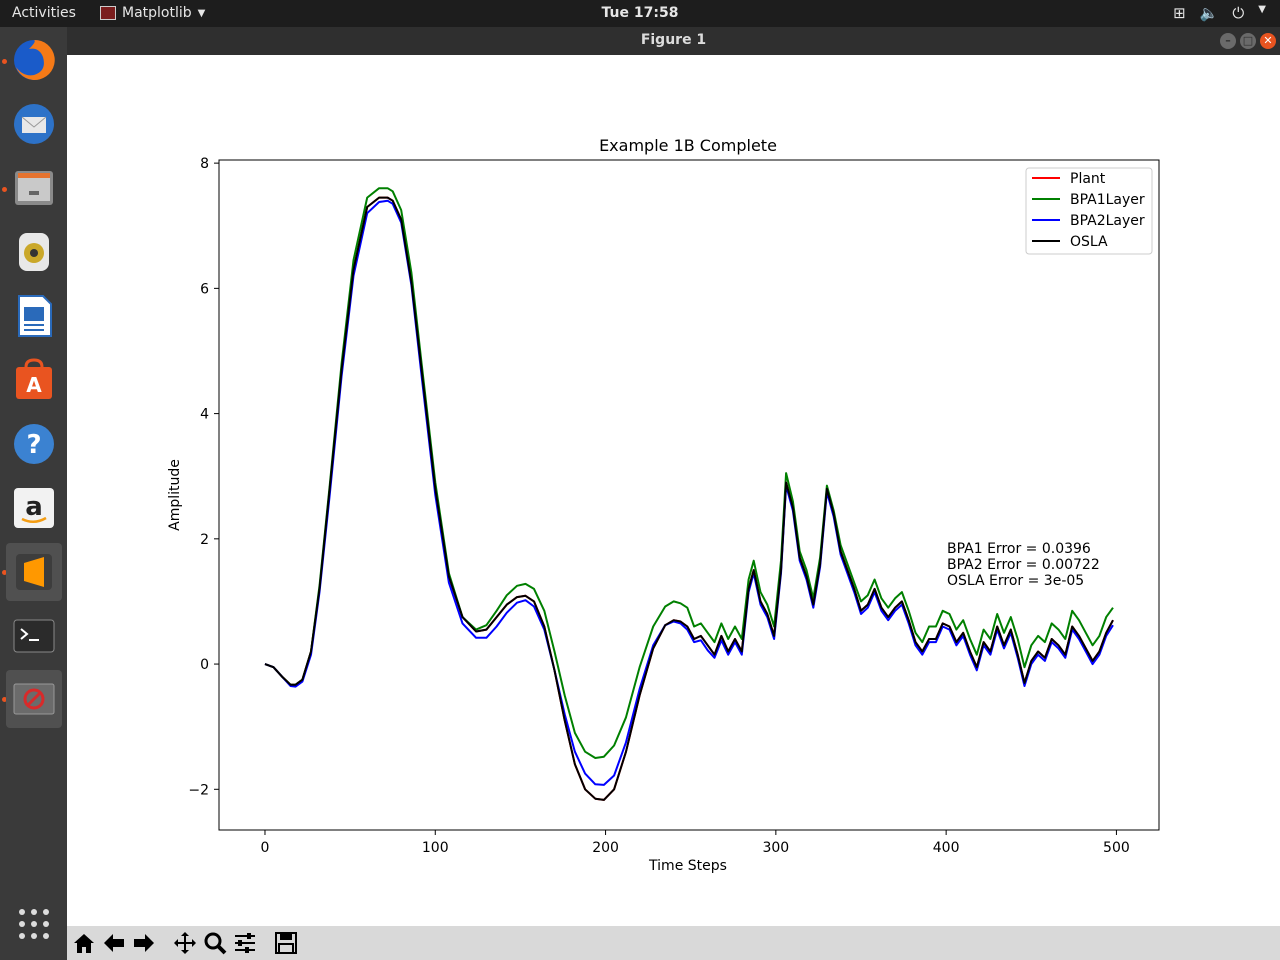 This screenshot has width=1280, height=960. What do you see at coordinates (204, 540) in the screenshot?
I see `y-tick-label: 2` at bounding box center [204, 540].